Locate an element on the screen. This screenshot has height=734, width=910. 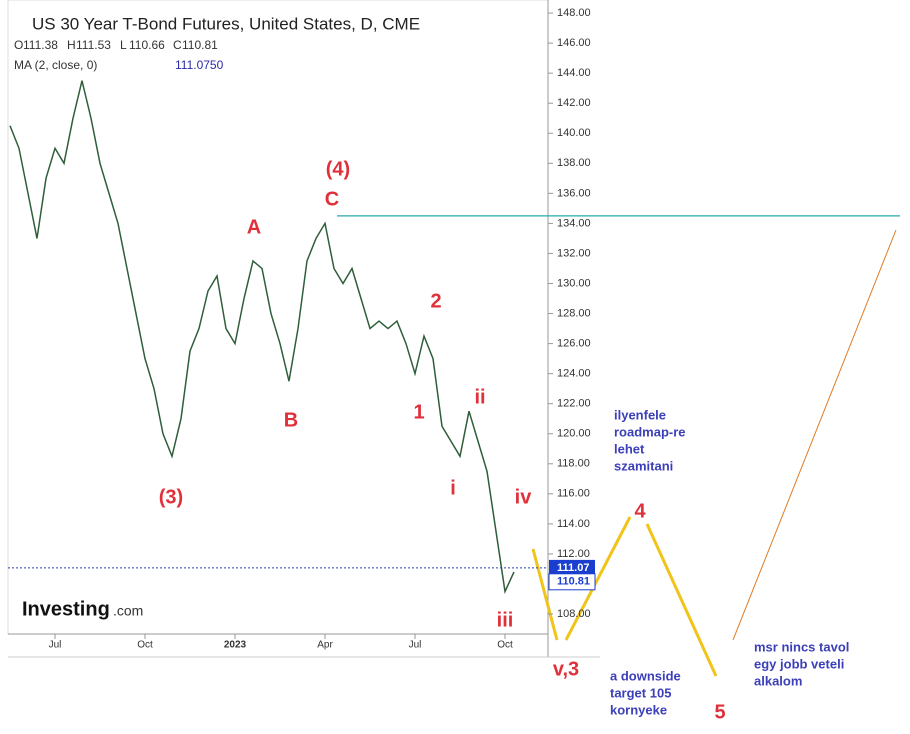
y-tick-label: 144.00 is located at coordinates (574, 73).